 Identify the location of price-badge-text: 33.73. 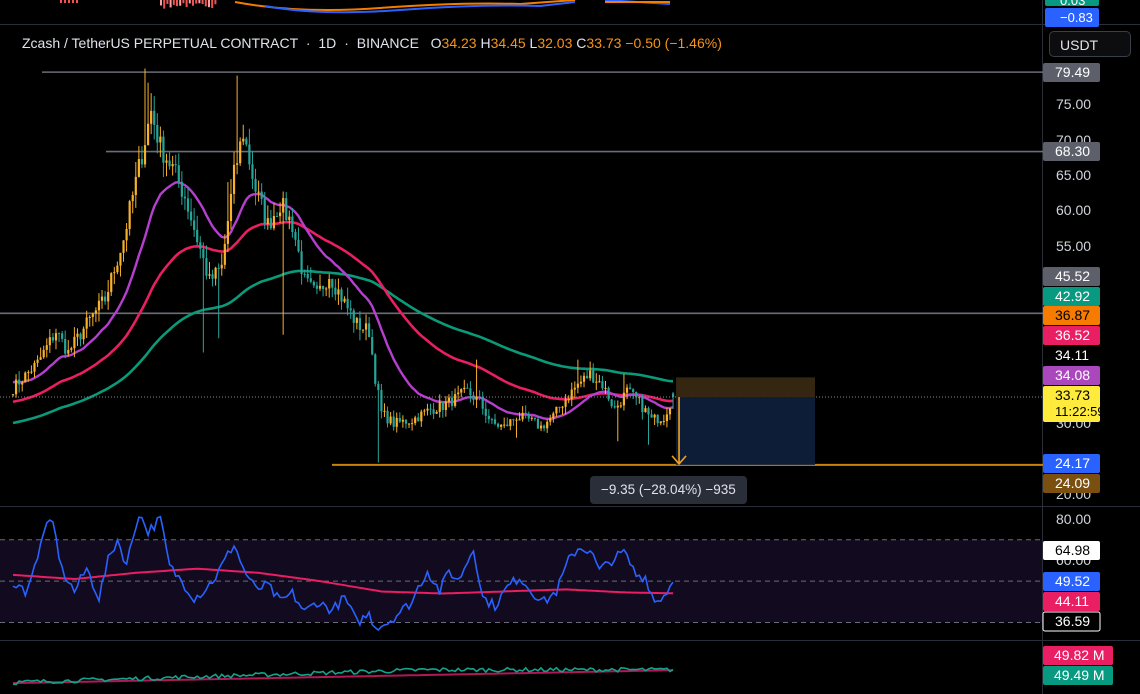
(1072, 395).